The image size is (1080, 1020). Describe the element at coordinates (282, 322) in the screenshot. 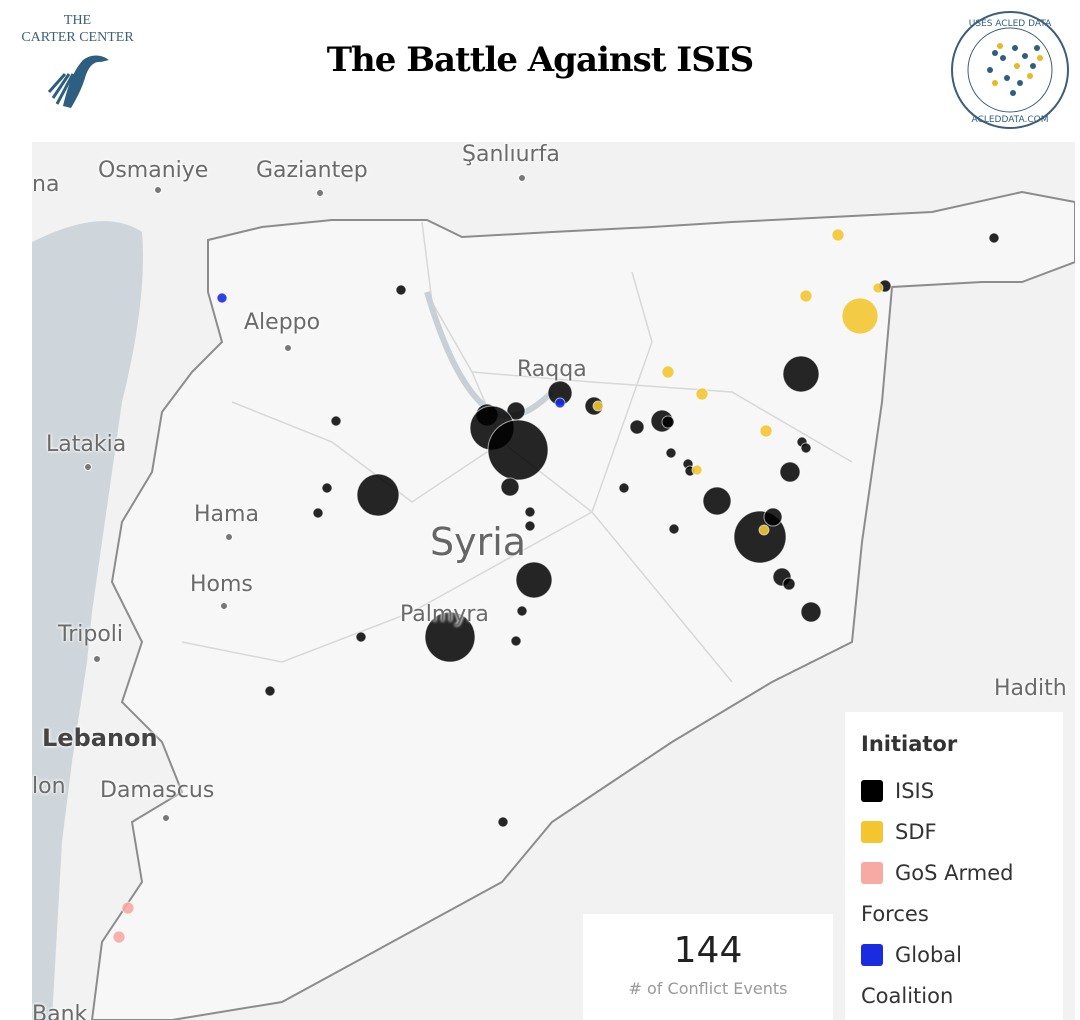

I see `city-label: Aleppo` at that location.